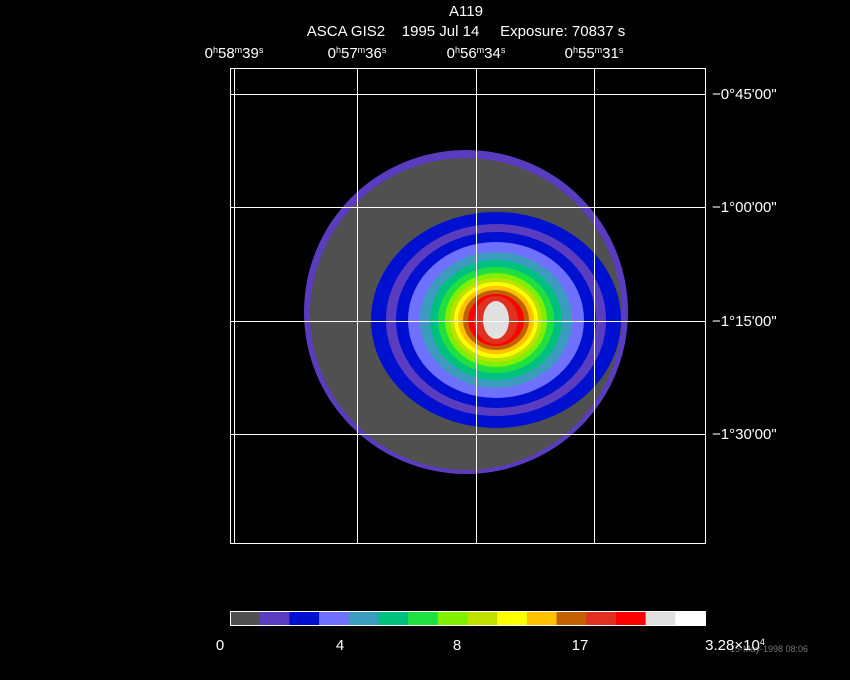 The height and width of the screenshot is (680, 850). Describe the element at coordinates (468, 53) in the screenshot. I see `label-part: 56` at that location.